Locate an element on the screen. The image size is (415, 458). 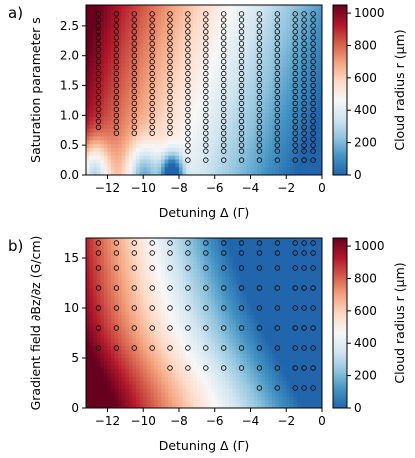
x-tick-label: 0 is located at coordinates (322, 188).